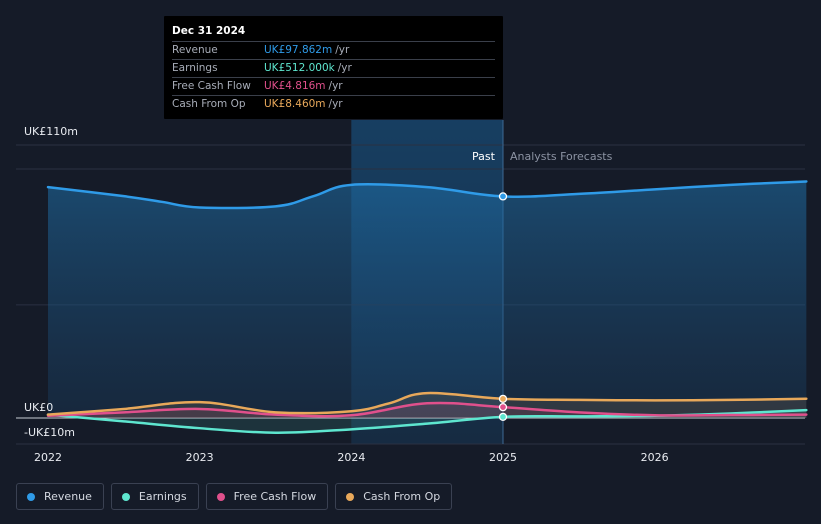 Image resolution: width=821 pixels, height=524 pixels. Describe the element at coordinates (200, 457) in the screenshot. I see `x-tick-label: 2023` at that location.